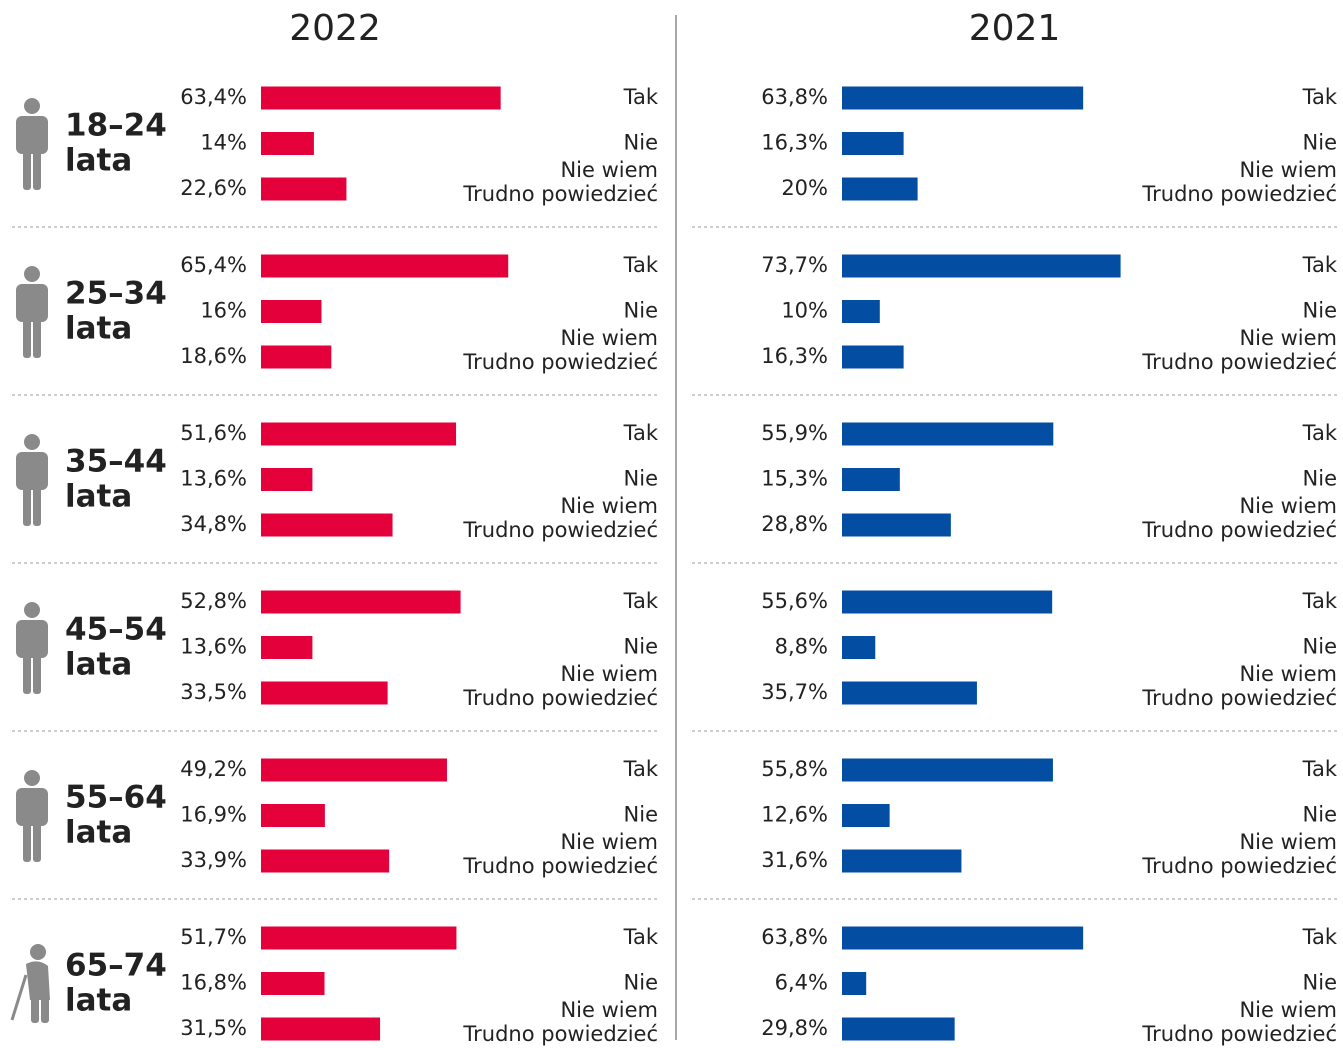 This screenshot has height=1048, width=1343. I want to click on panel-title: 2021, so click(1015, 28).